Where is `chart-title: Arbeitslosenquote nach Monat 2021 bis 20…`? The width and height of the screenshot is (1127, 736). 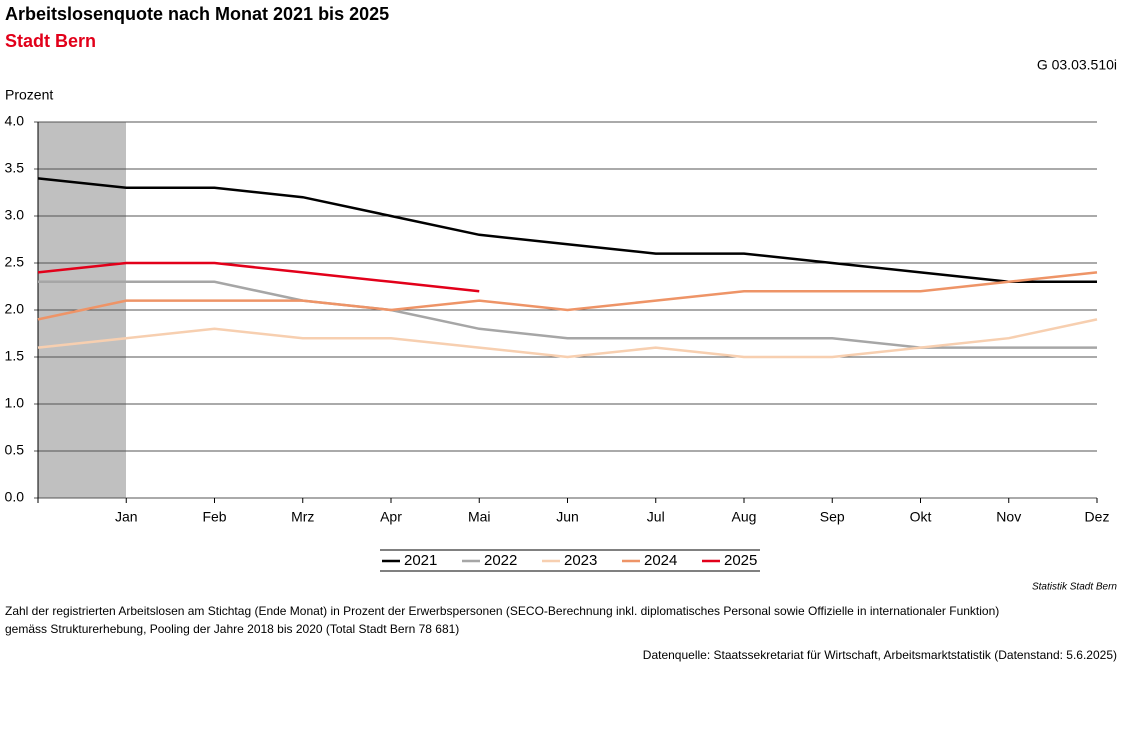
chart-title: Arbeitslosenquote nach Monat 2021 bis 20… is located at coordinates (197, 14).